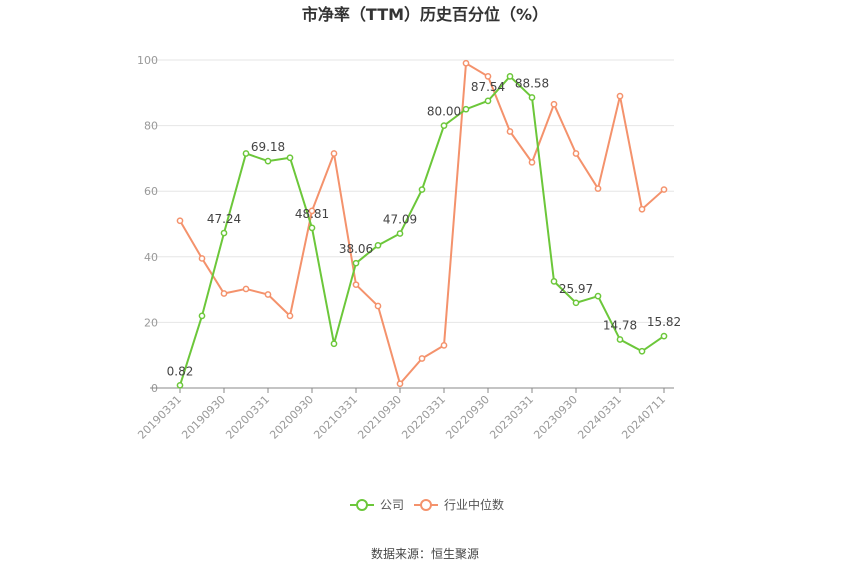  Describe the element at coordinates (335, 417) in the screenshot. I see `x-tick-label: 20210331` at that location.